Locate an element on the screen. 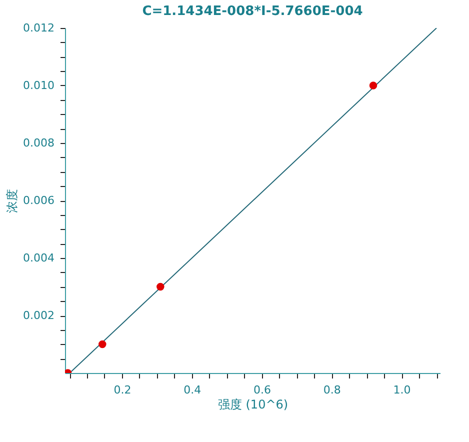  x-tick-label: 0.2 is located at coordinates (123, 390).